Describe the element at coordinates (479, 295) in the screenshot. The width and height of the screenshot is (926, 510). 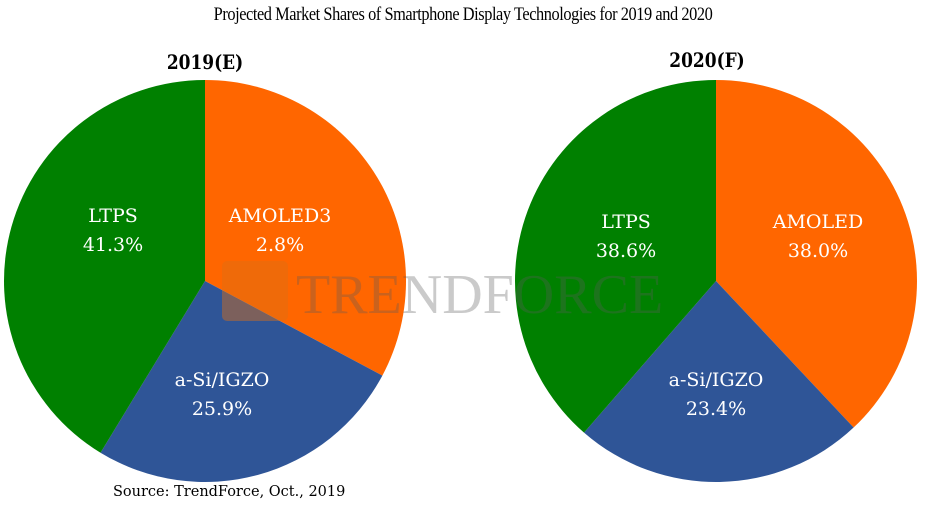
I see `watermark-text: TRENDFORCE` at that location.